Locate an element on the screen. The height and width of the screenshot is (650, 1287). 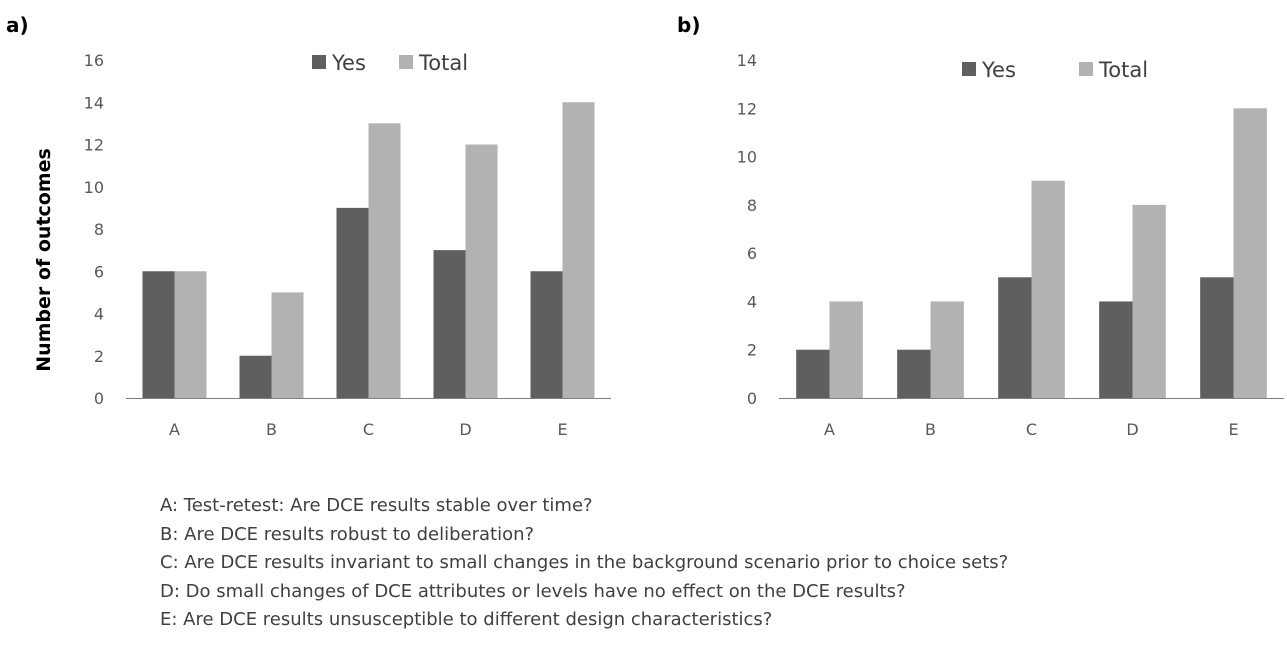
bar-a-total-e is located at coordinates (578, 250).